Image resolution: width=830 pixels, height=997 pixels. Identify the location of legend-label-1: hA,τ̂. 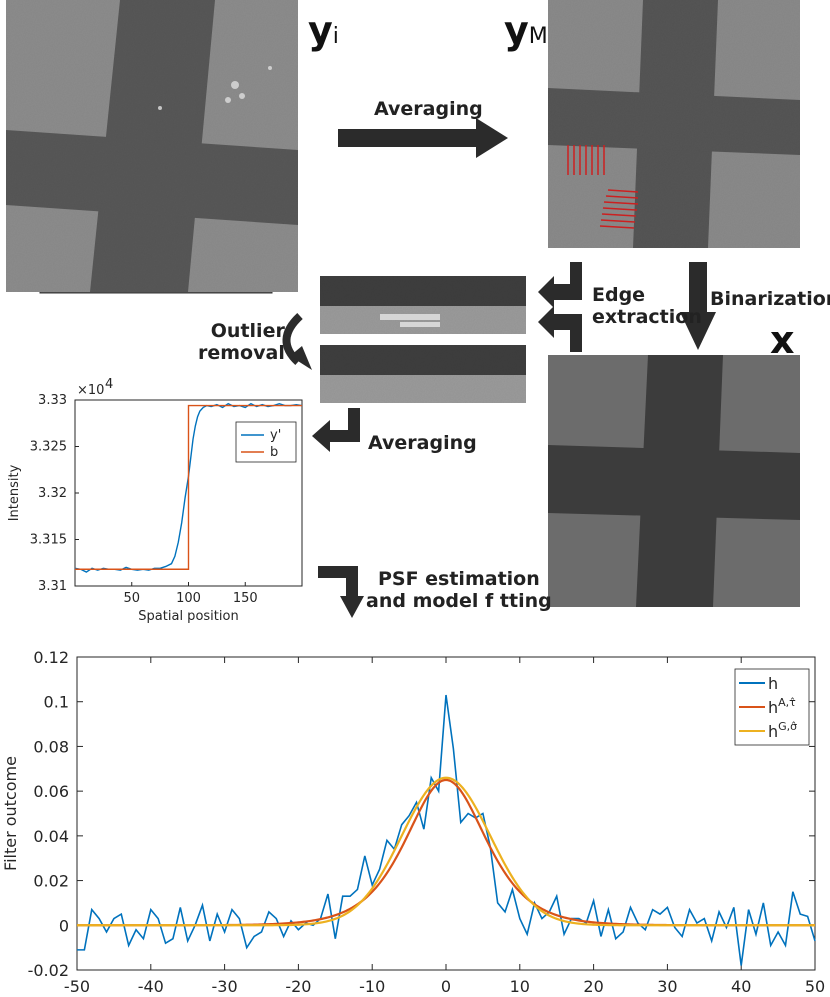
(782, 706).